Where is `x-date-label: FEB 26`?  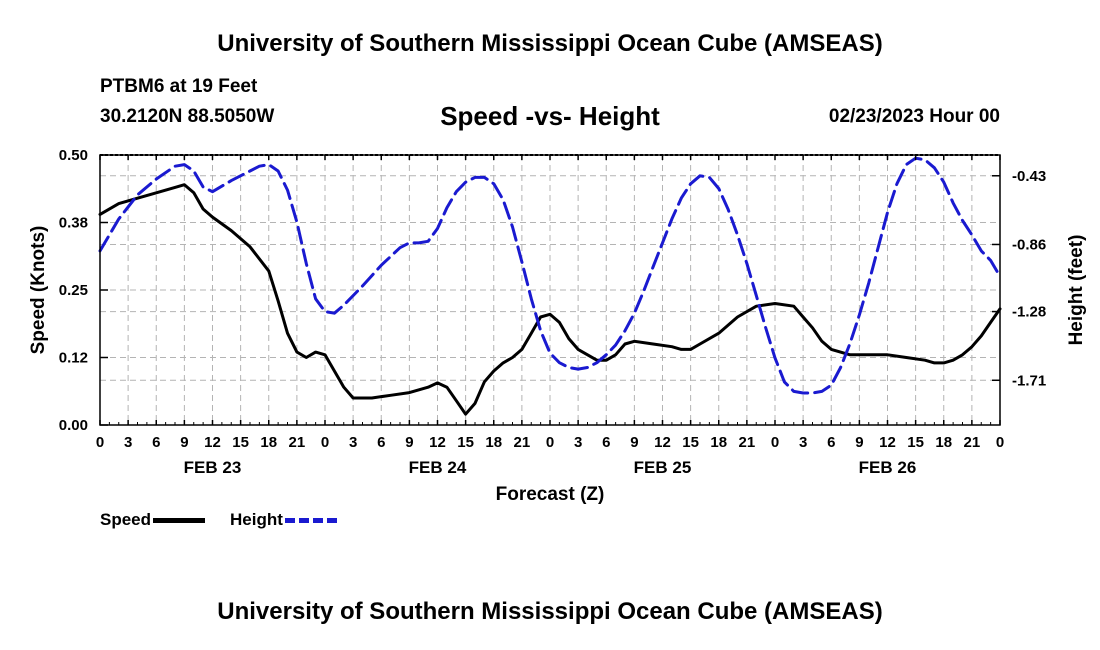 x-date-label: FEB 26 is located at coordinates (888, 467).